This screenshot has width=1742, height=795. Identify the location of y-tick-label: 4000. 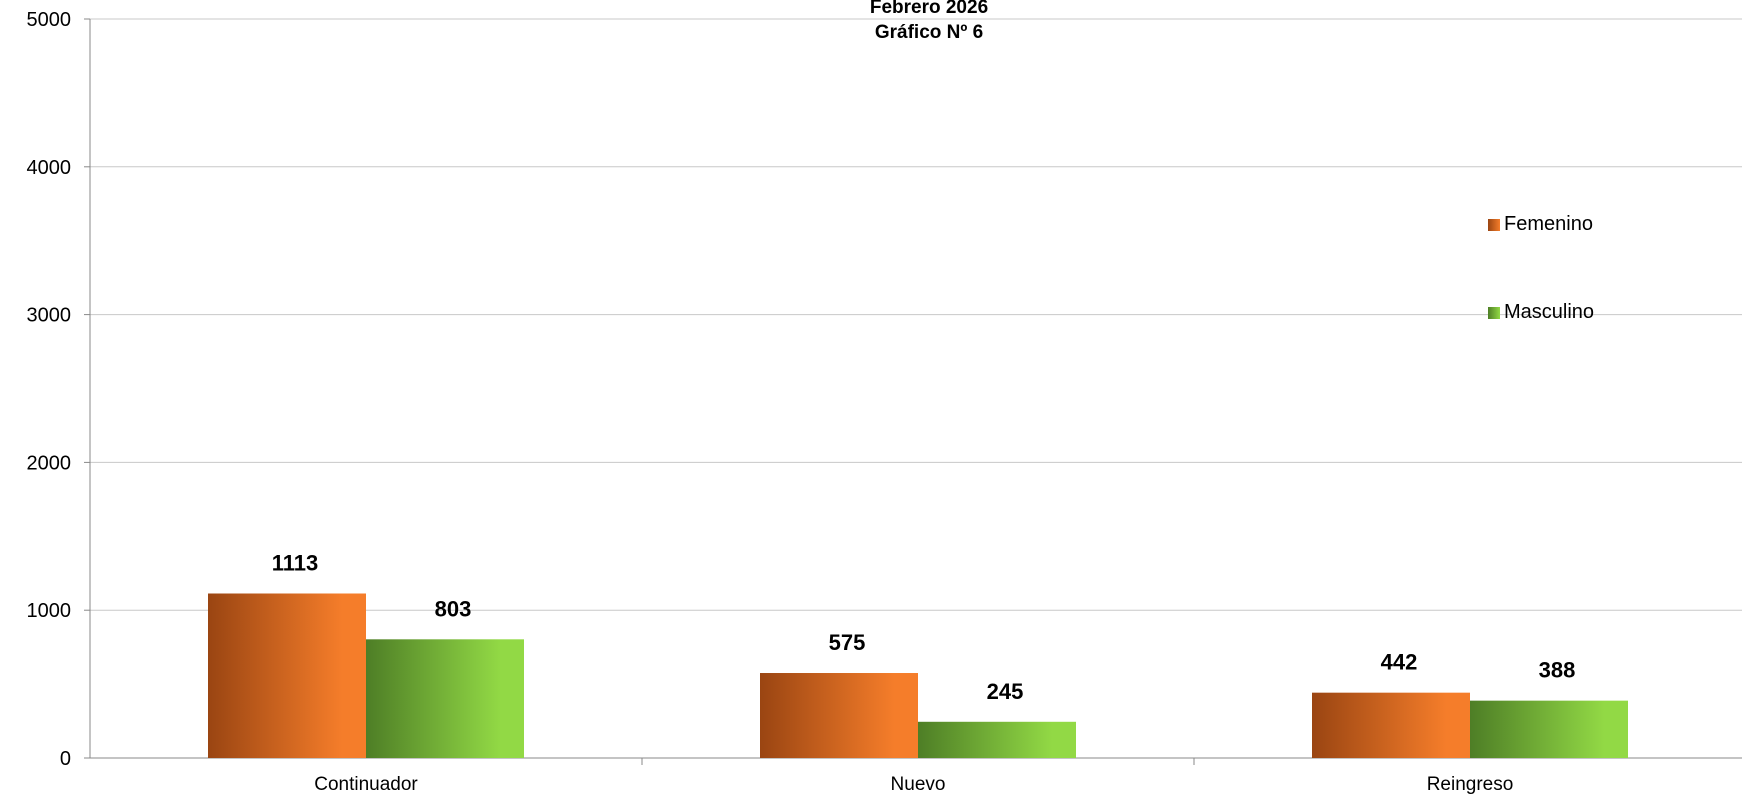
(49, 168).